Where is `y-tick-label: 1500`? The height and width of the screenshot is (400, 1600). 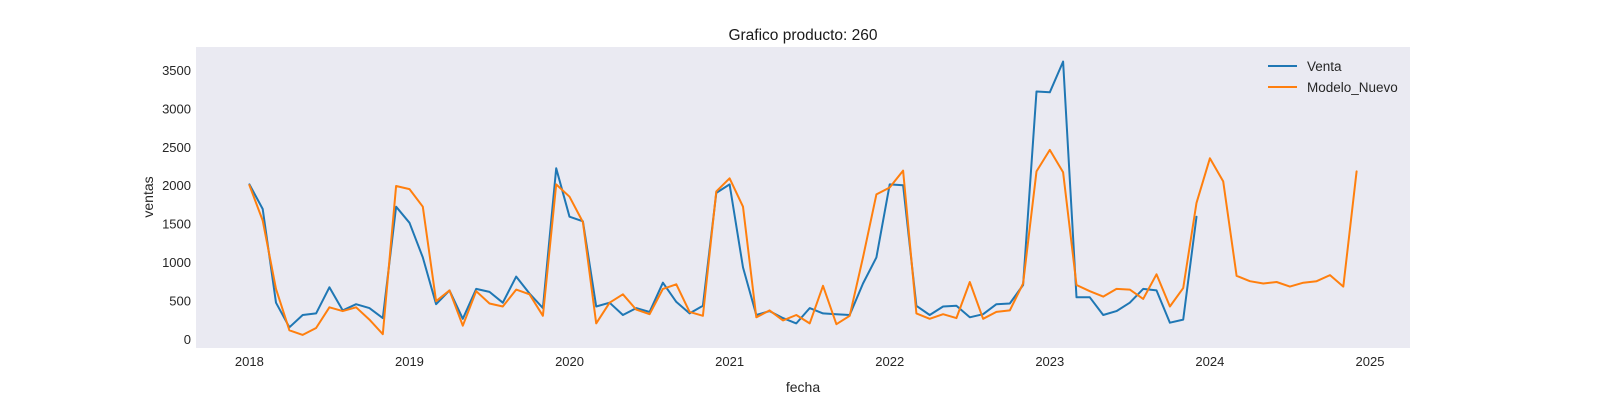
y-tick-label: 1500 is located at coordinates (176, 224).